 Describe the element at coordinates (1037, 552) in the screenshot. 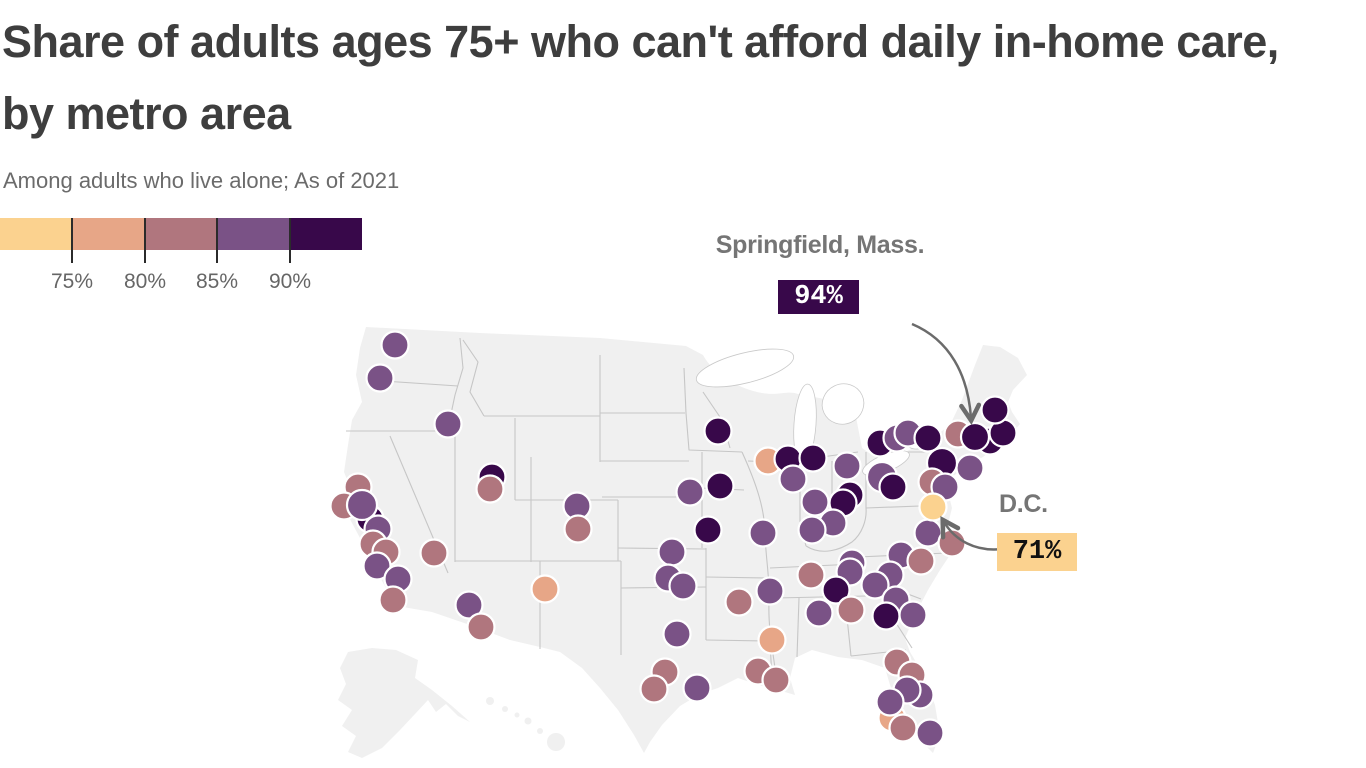

I see `dc-value-badge: 71%` at that location.